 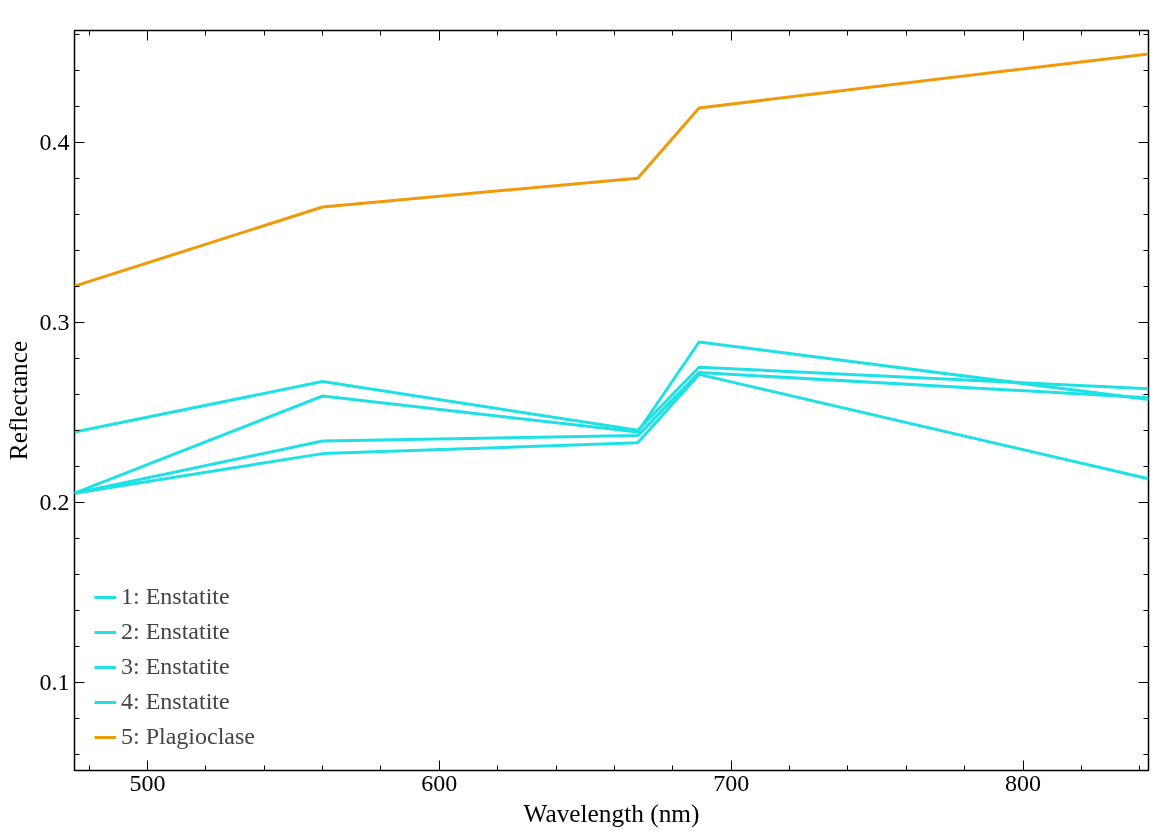 I want to click on x-tick-label: 700, so click(x=731, y=782).